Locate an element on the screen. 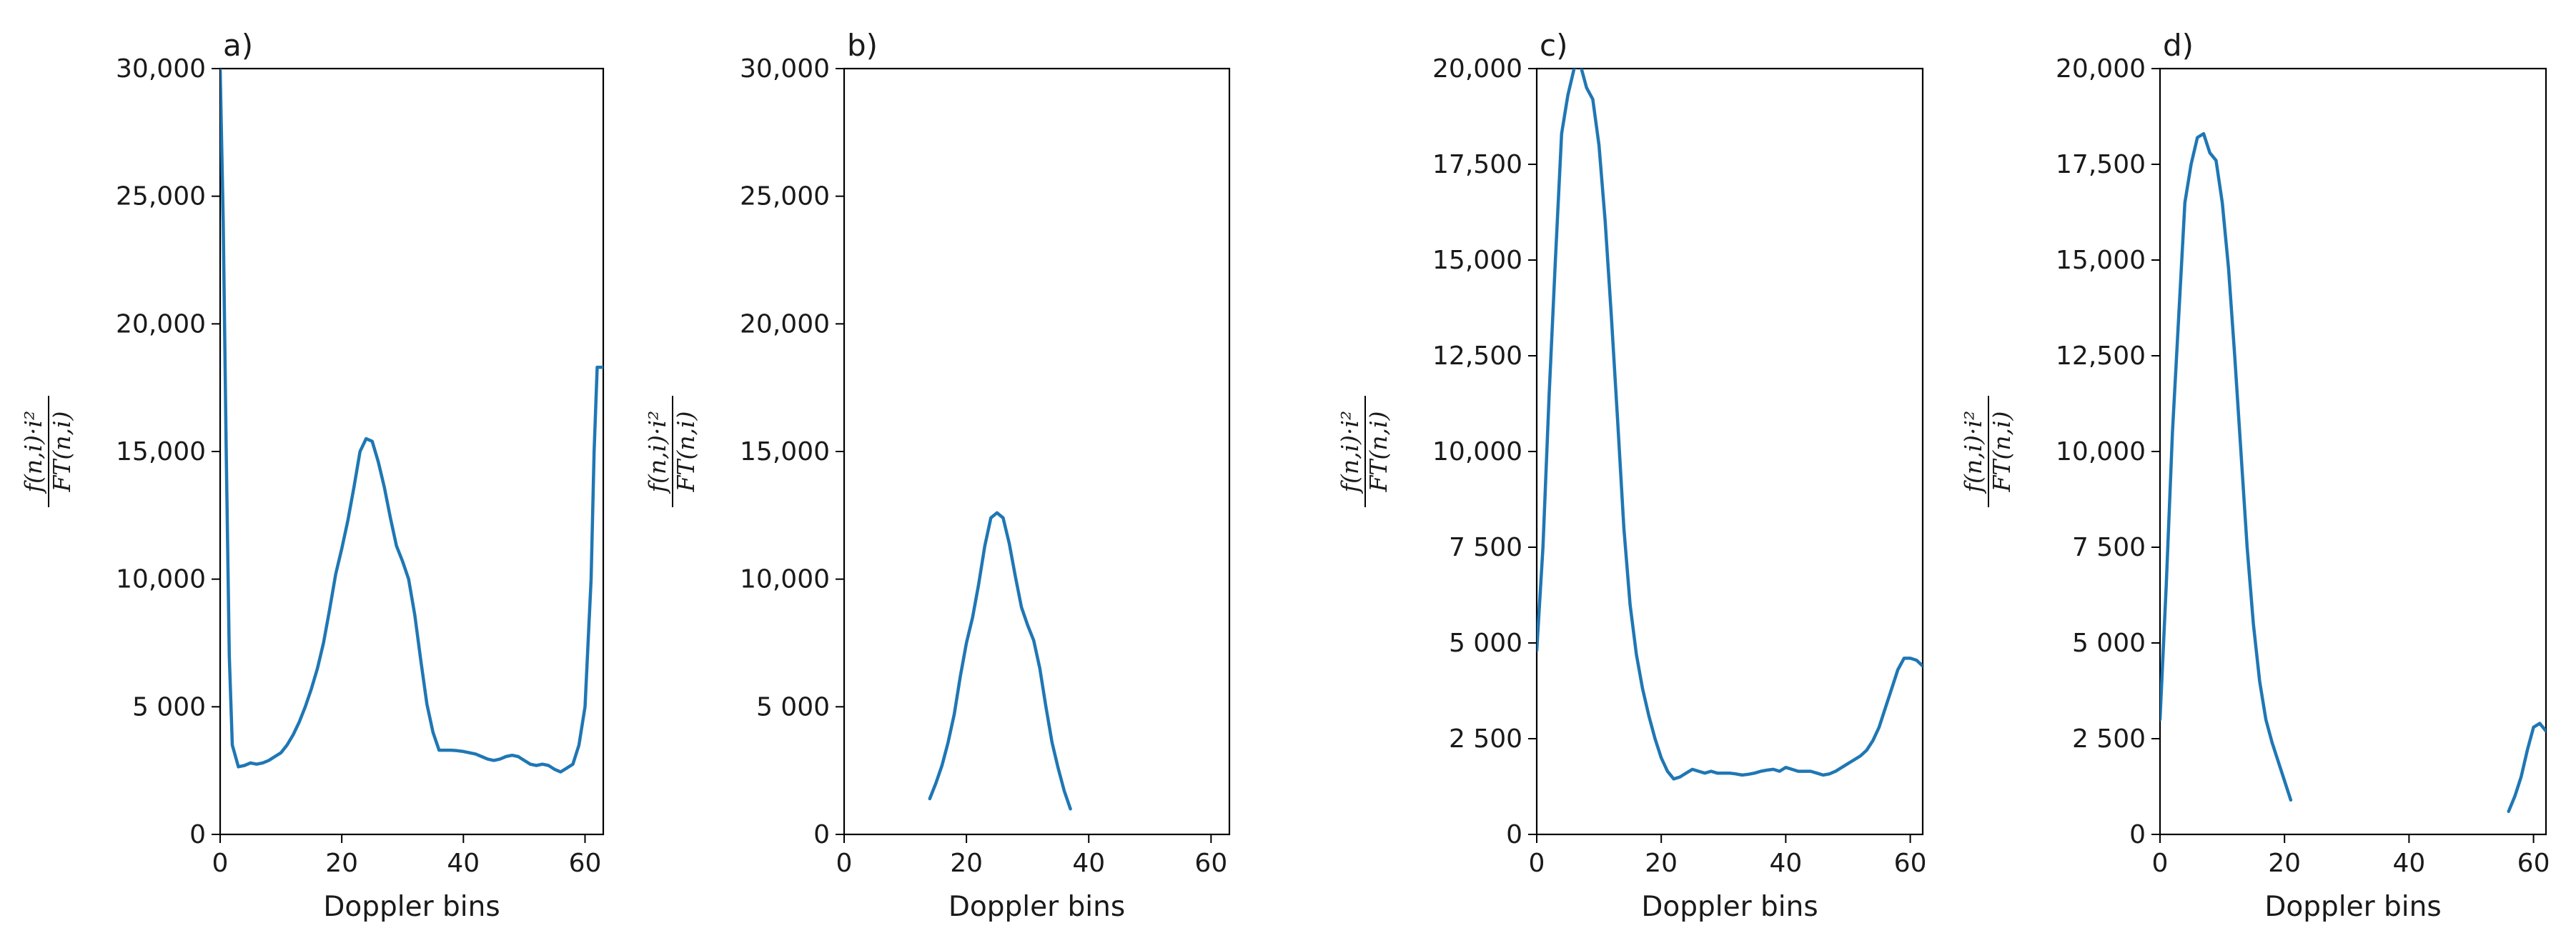 Image resolution: width=2576 pixels, height=933 pixels. panel-label: b) is located at coordinates (863, 45).